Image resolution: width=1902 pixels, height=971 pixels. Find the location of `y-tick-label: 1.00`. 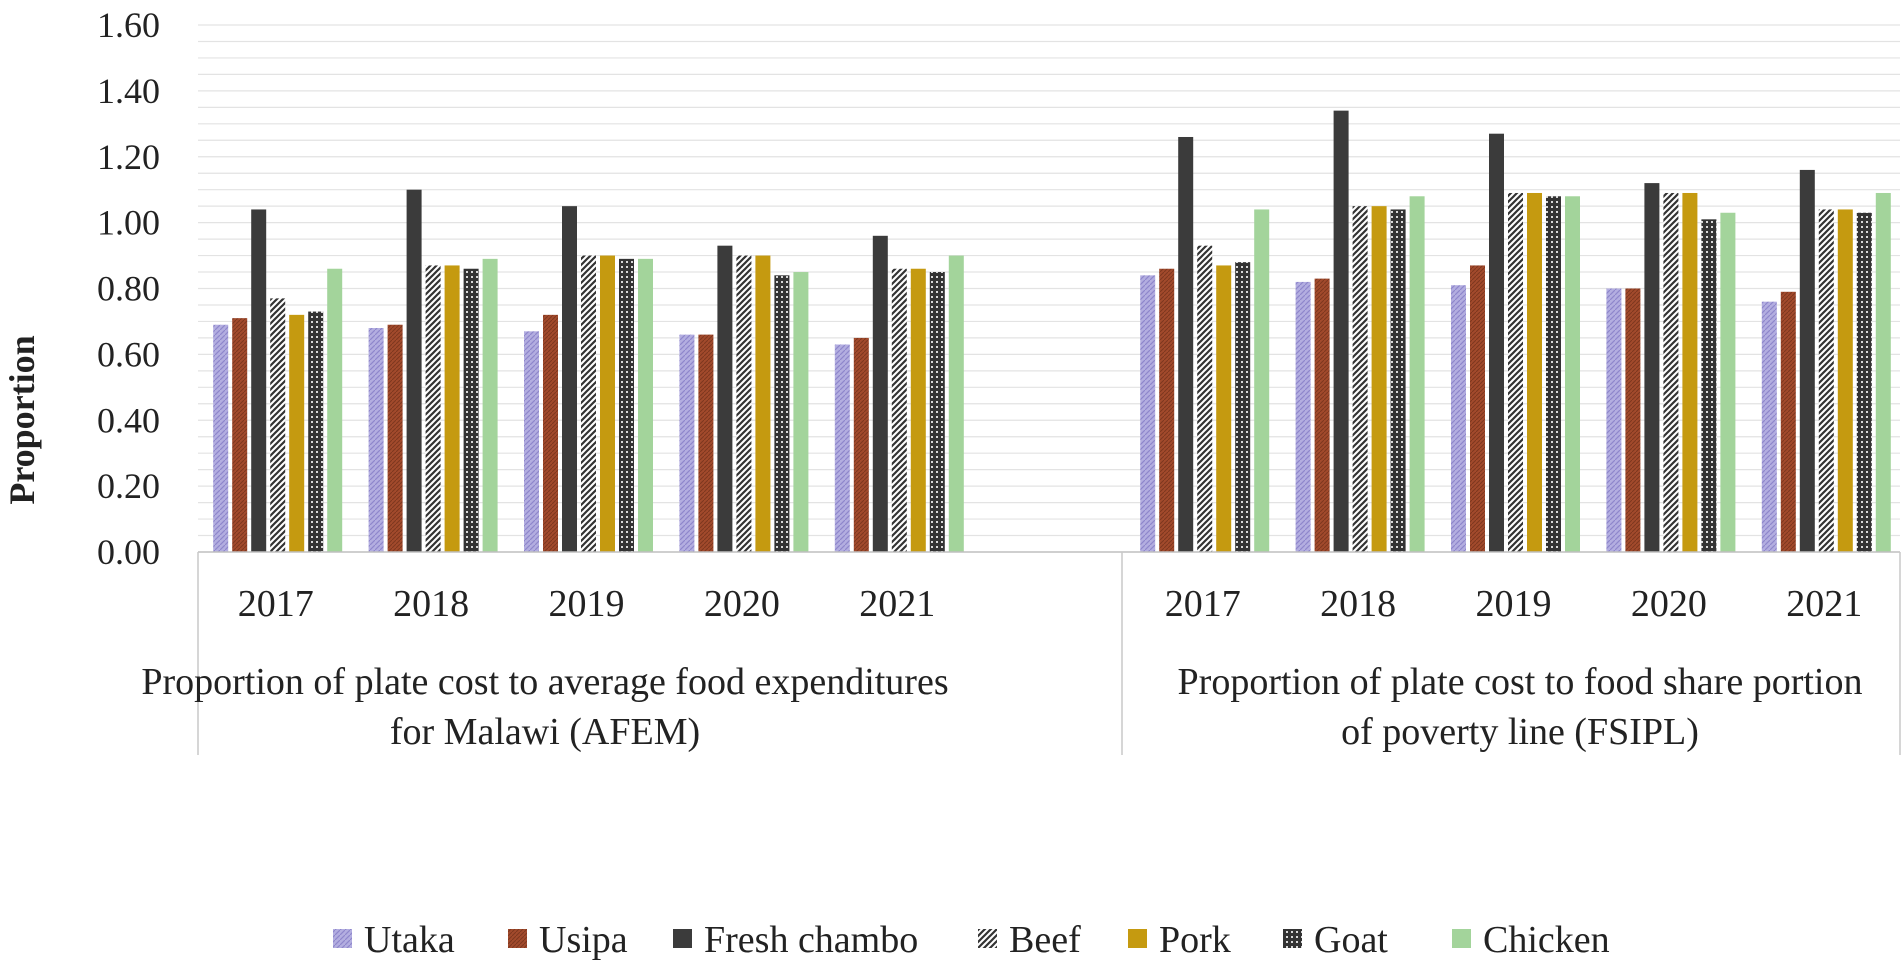

y-tick-label: 1.00 is located at coordinates (128, 223).